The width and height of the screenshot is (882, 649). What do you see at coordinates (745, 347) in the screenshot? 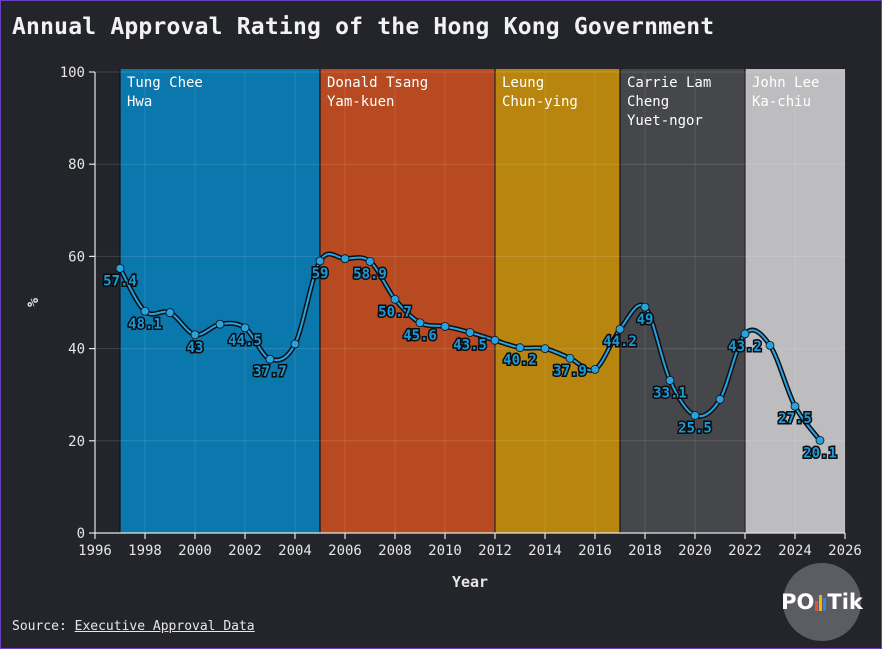
I see `data-label-2022: 43.2` at bounding box center [745, 347].